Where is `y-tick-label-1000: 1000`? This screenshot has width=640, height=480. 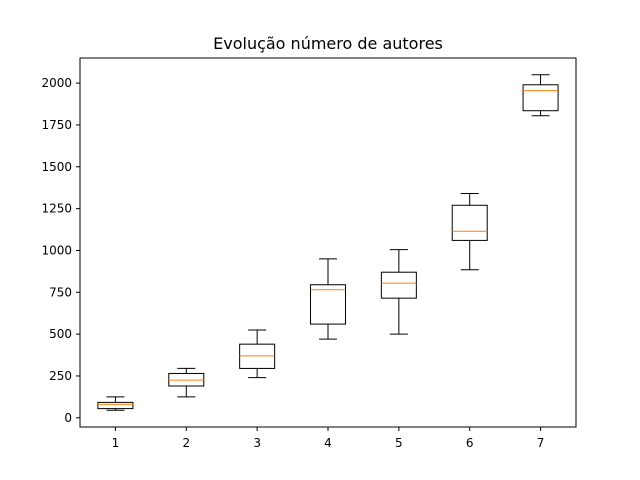
y-tick-label-1000: 1000 is located at coordinates (56, 250).